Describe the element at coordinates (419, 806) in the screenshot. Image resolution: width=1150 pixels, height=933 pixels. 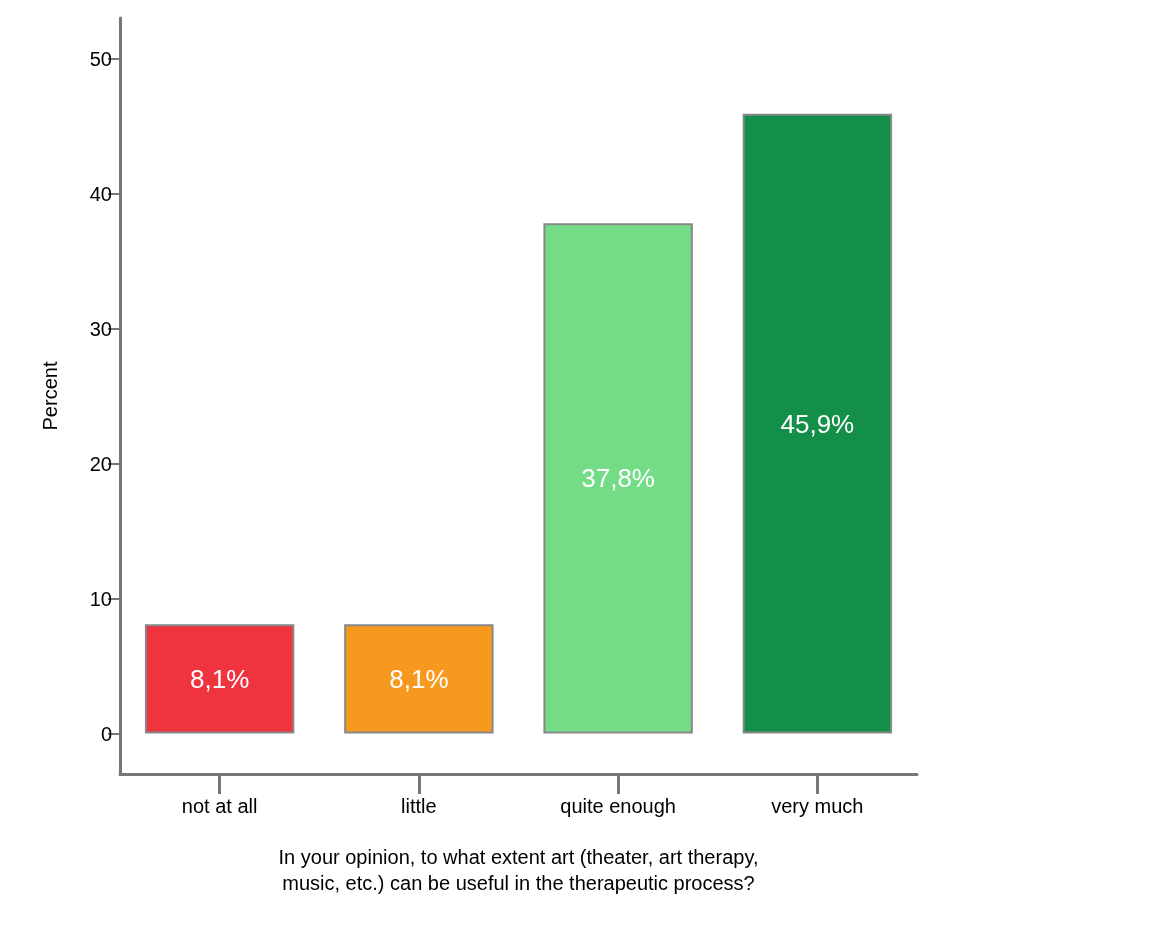
I see `x-tick-label: little` at that location.